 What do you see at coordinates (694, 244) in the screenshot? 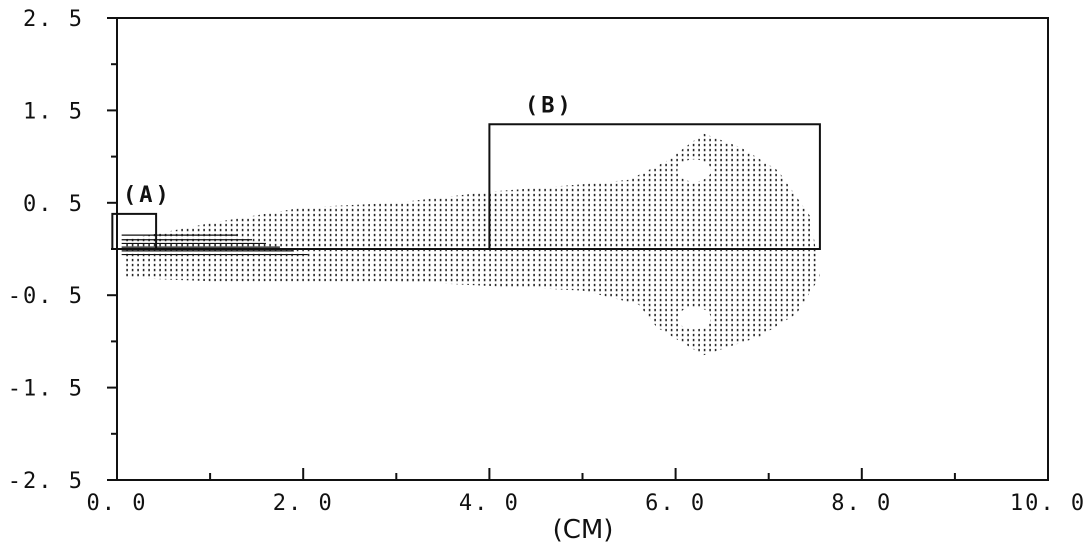
I see `field-holes` at bounding box center [694, 244].